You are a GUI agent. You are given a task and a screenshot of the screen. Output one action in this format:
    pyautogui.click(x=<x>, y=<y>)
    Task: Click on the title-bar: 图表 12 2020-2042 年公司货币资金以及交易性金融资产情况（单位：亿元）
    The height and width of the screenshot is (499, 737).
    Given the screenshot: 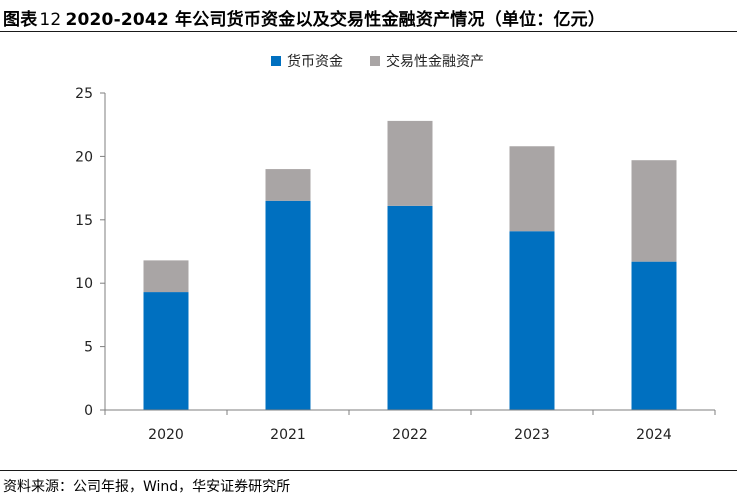 What is the action you would take?
    pyautogui.click(x=368, y=16)
    